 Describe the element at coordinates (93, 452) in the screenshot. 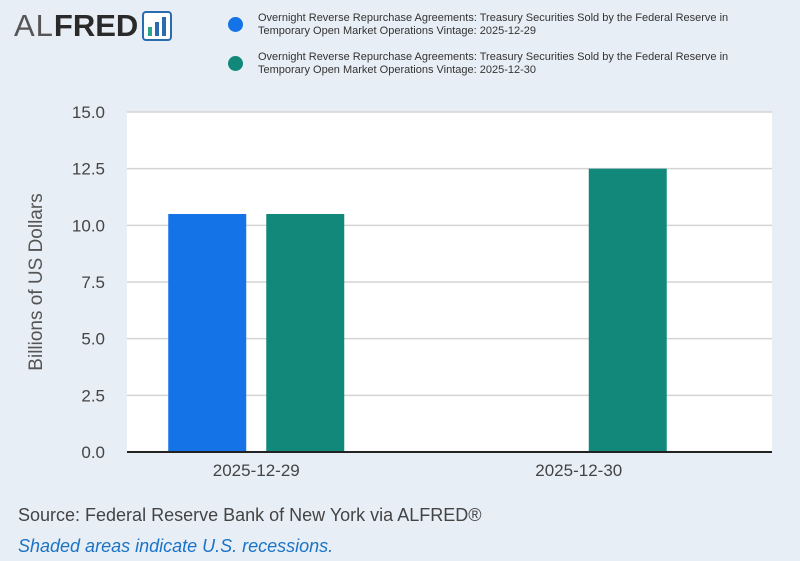

I see `y-tick-label: 0.0` at that location.